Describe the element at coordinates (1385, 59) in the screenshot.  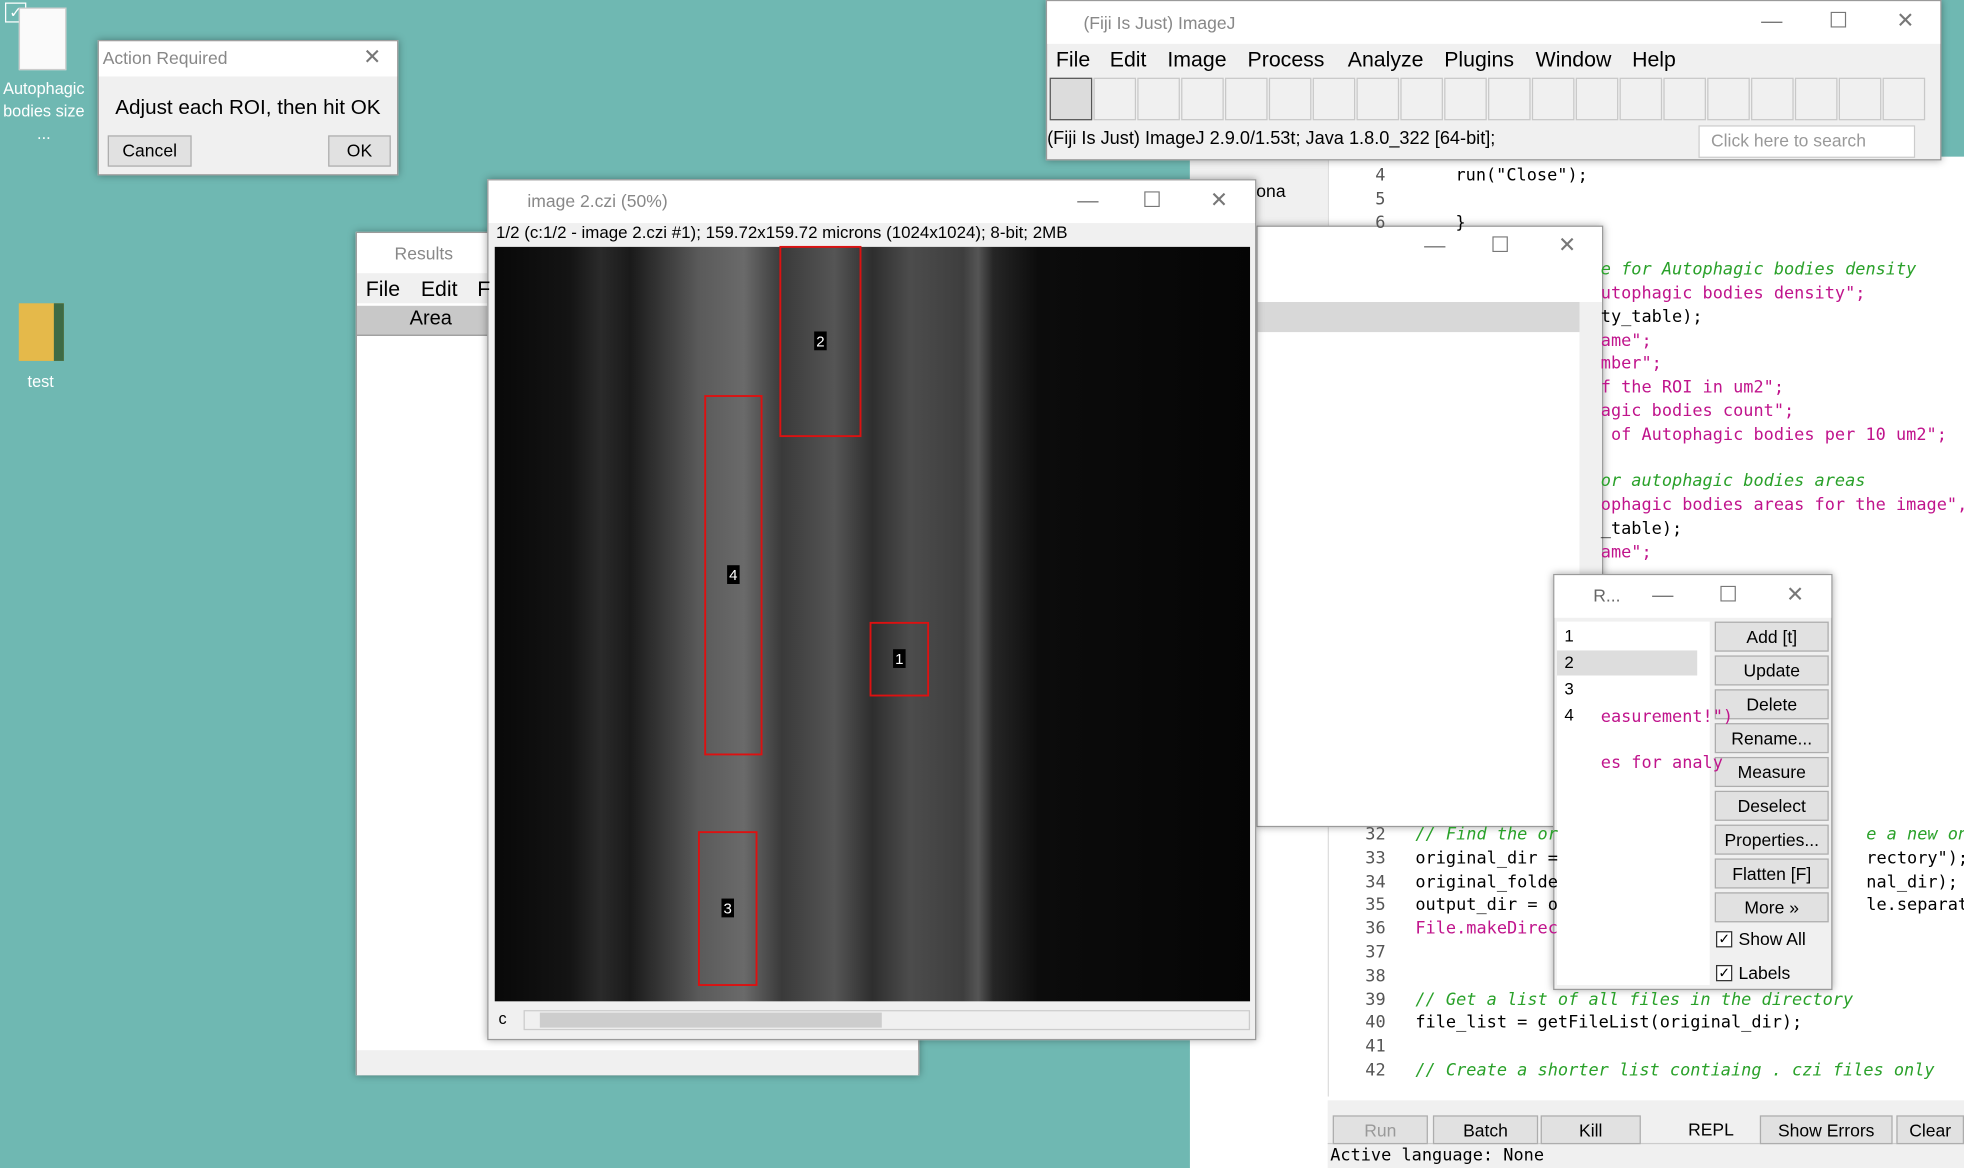
I see `menu-item: Analyze` at that location.